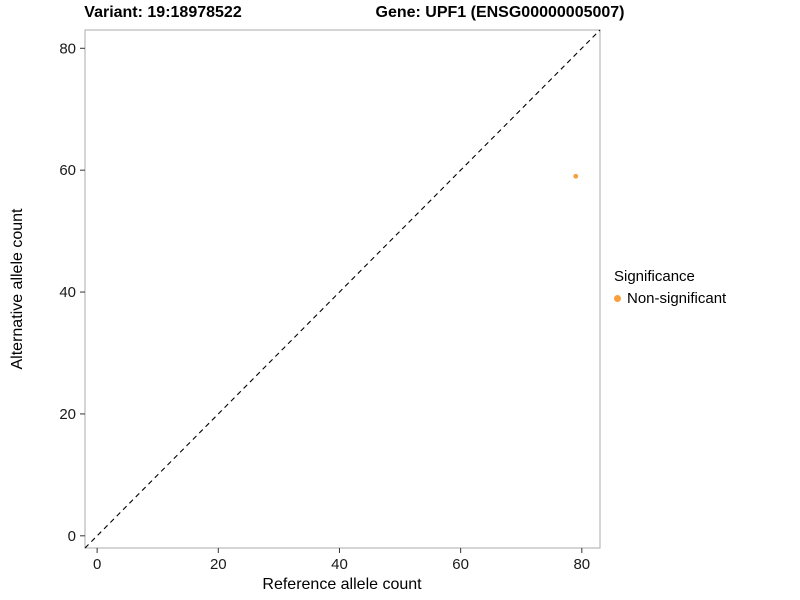 Image resolution: width=800 pixels, height=600 pixels. What do you see at coordinates (500, 12) in the screenshot?
I see `plot-title-gene: Gene: UPF1 (ENSG00000005007)` at bounding box center [500, 12].